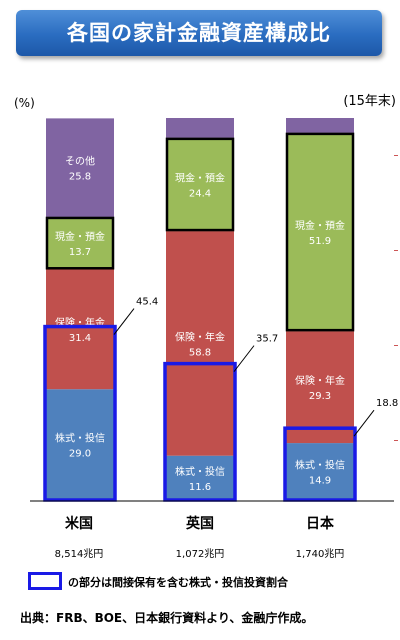 The width and height of the screenshot is (400, 640). What do you see at coordinates (320, 481) in the screenshot?
I see `value-label-japan-stock: 14.9` at bounding box center [320, 481].